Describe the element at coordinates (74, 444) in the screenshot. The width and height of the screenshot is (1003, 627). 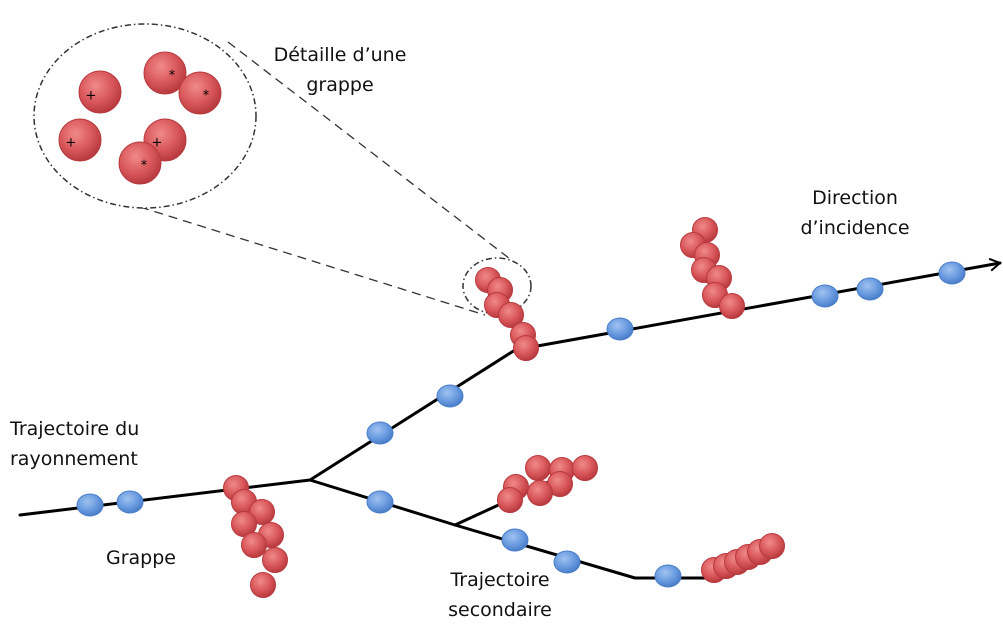
I see `radiation-trajectory-label: Trajectoire du rayonnement` at that location.